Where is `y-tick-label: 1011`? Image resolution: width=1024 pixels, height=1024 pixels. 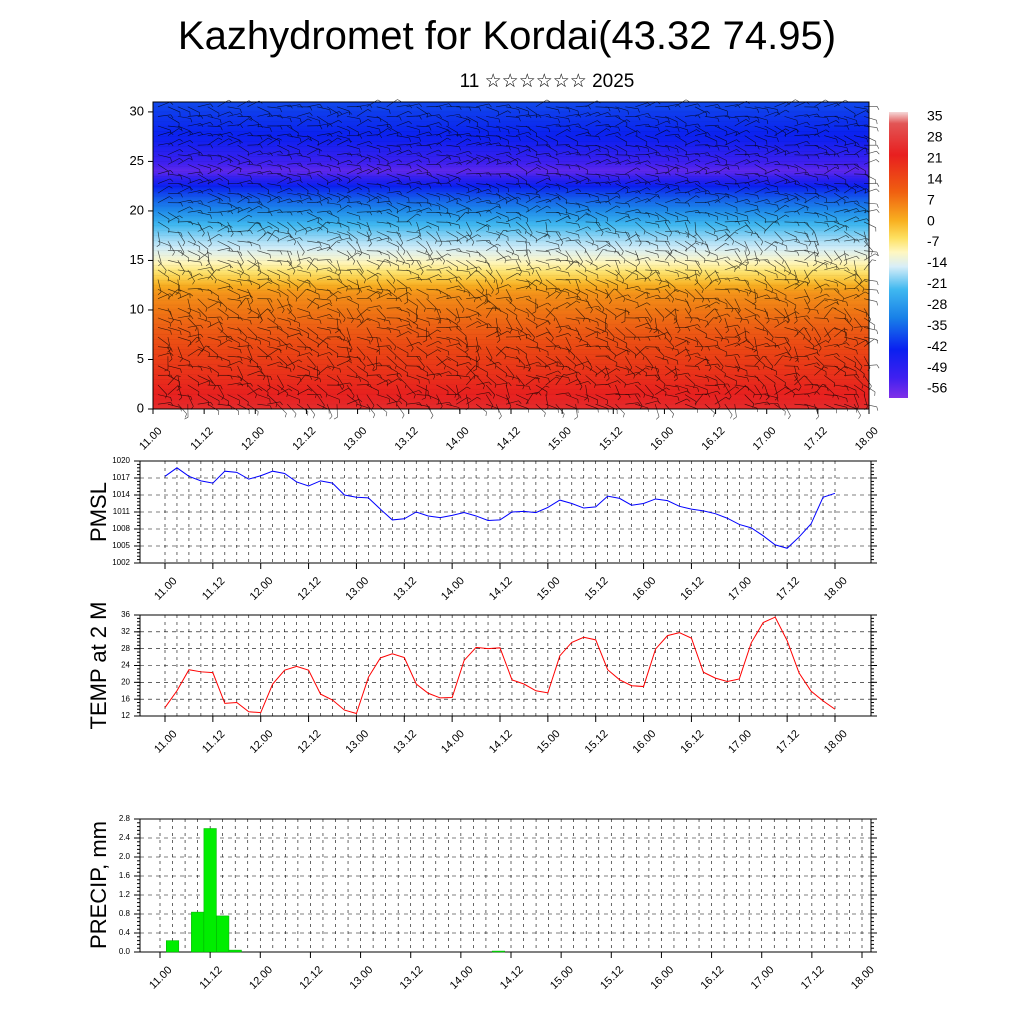 y-tick-label: 1011 is located at coordinates (122, 511).